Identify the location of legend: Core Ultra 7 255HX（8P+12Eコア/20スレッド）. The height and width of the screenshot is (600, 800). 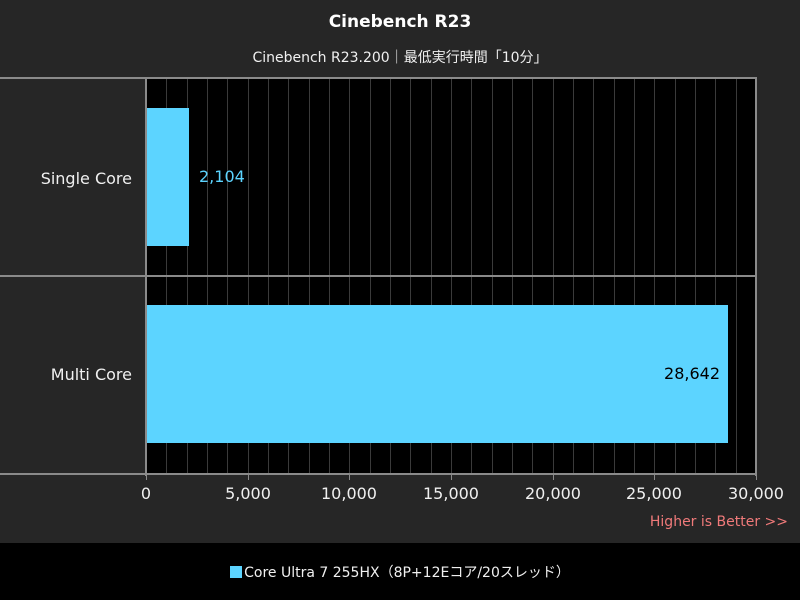
(400, 571).